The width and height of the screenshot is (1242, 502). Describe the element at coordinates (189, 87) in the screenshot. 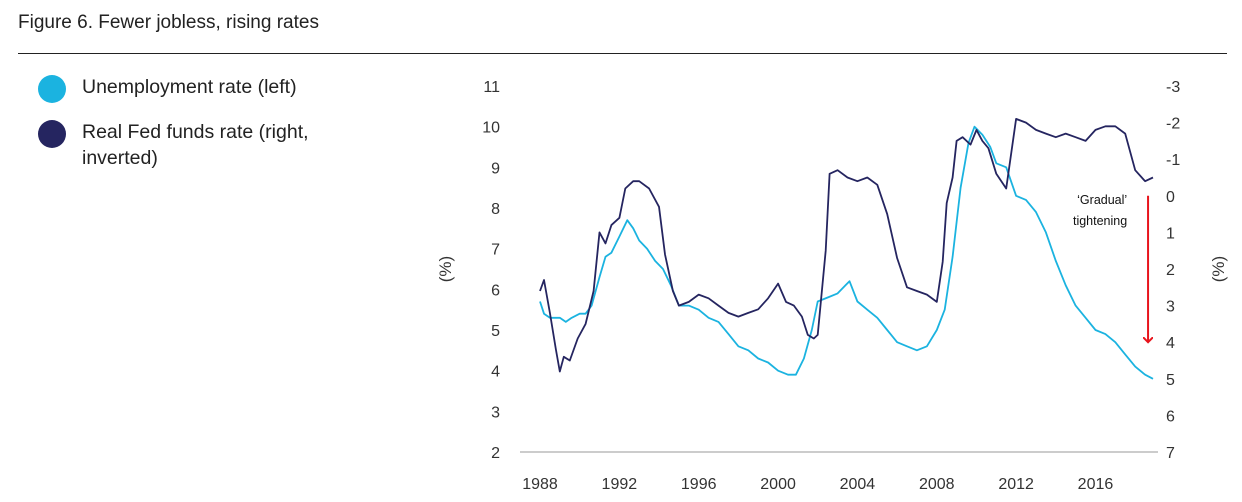

I see `legend-label-unemployment: Unemployment rate (left)` at that location.